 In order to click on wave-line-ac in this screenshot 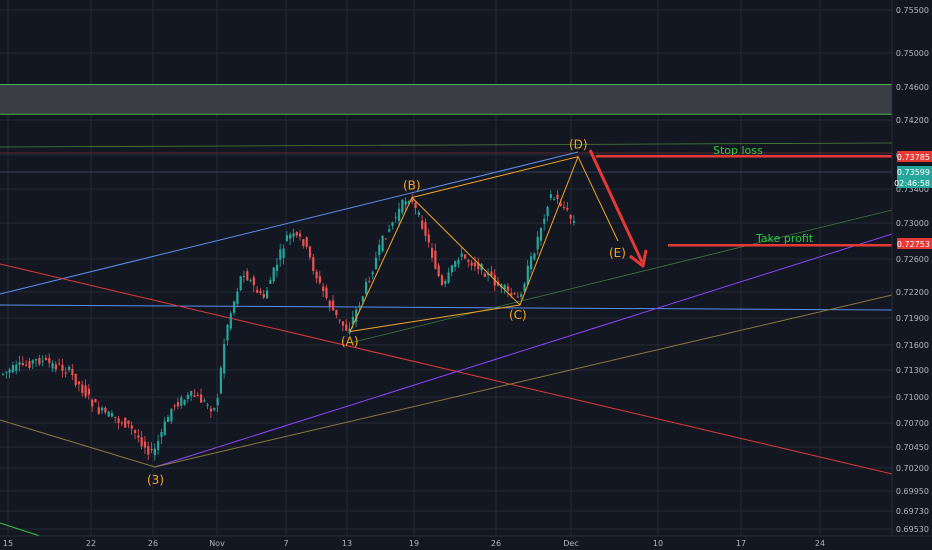, I will do `click(435, 318)`.